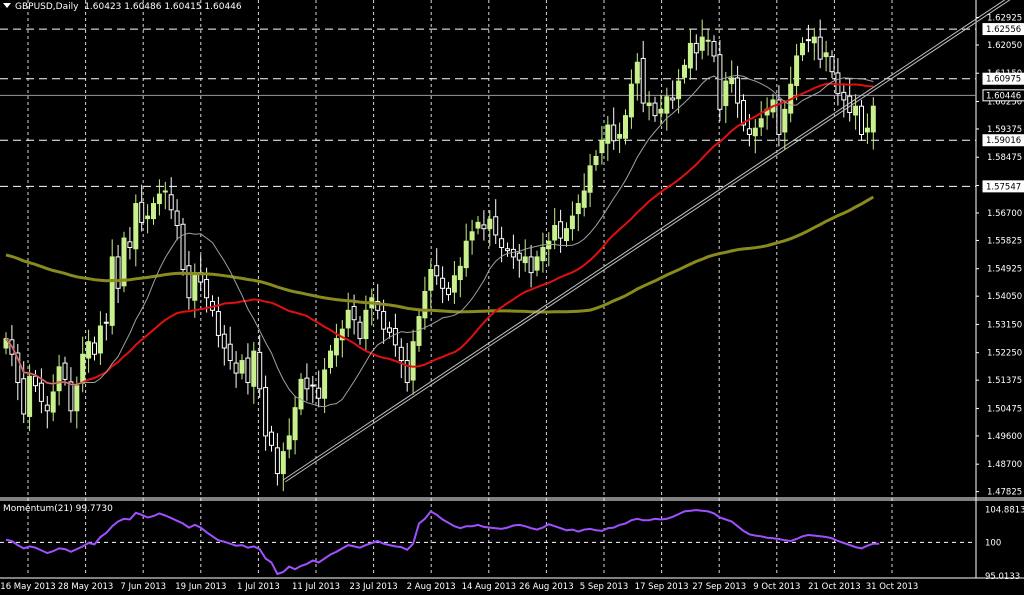 The width and height of the screenshot is (1024, 595). I want to click on indicator-tick-label: 104.8813, so click(1004, 511).